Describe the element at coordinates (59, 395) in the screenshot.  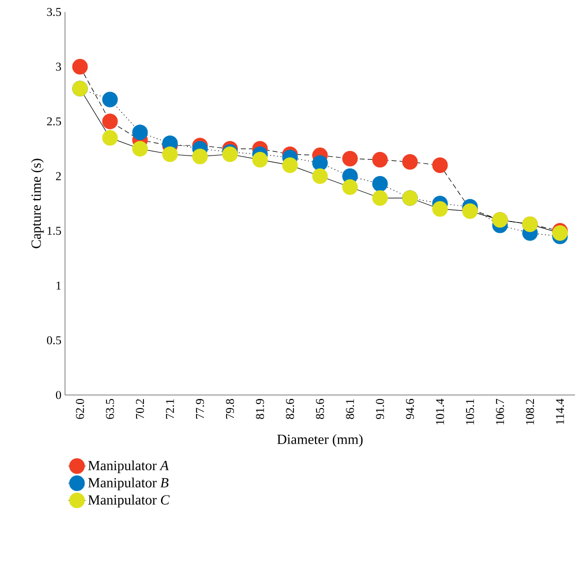
I see `y-tick-label: 0` at that location.